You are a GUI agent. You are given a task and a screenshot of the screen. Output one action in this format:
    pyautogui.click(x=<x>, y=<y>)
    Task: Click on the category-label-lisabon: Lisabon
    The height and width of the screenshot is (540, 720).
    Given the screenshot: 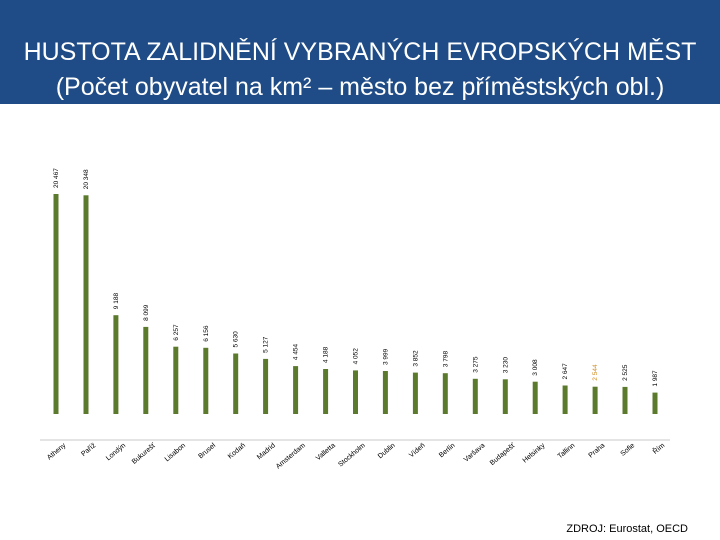 What is the action you would take?
    pyautogui.click(x=175, y=452)
    